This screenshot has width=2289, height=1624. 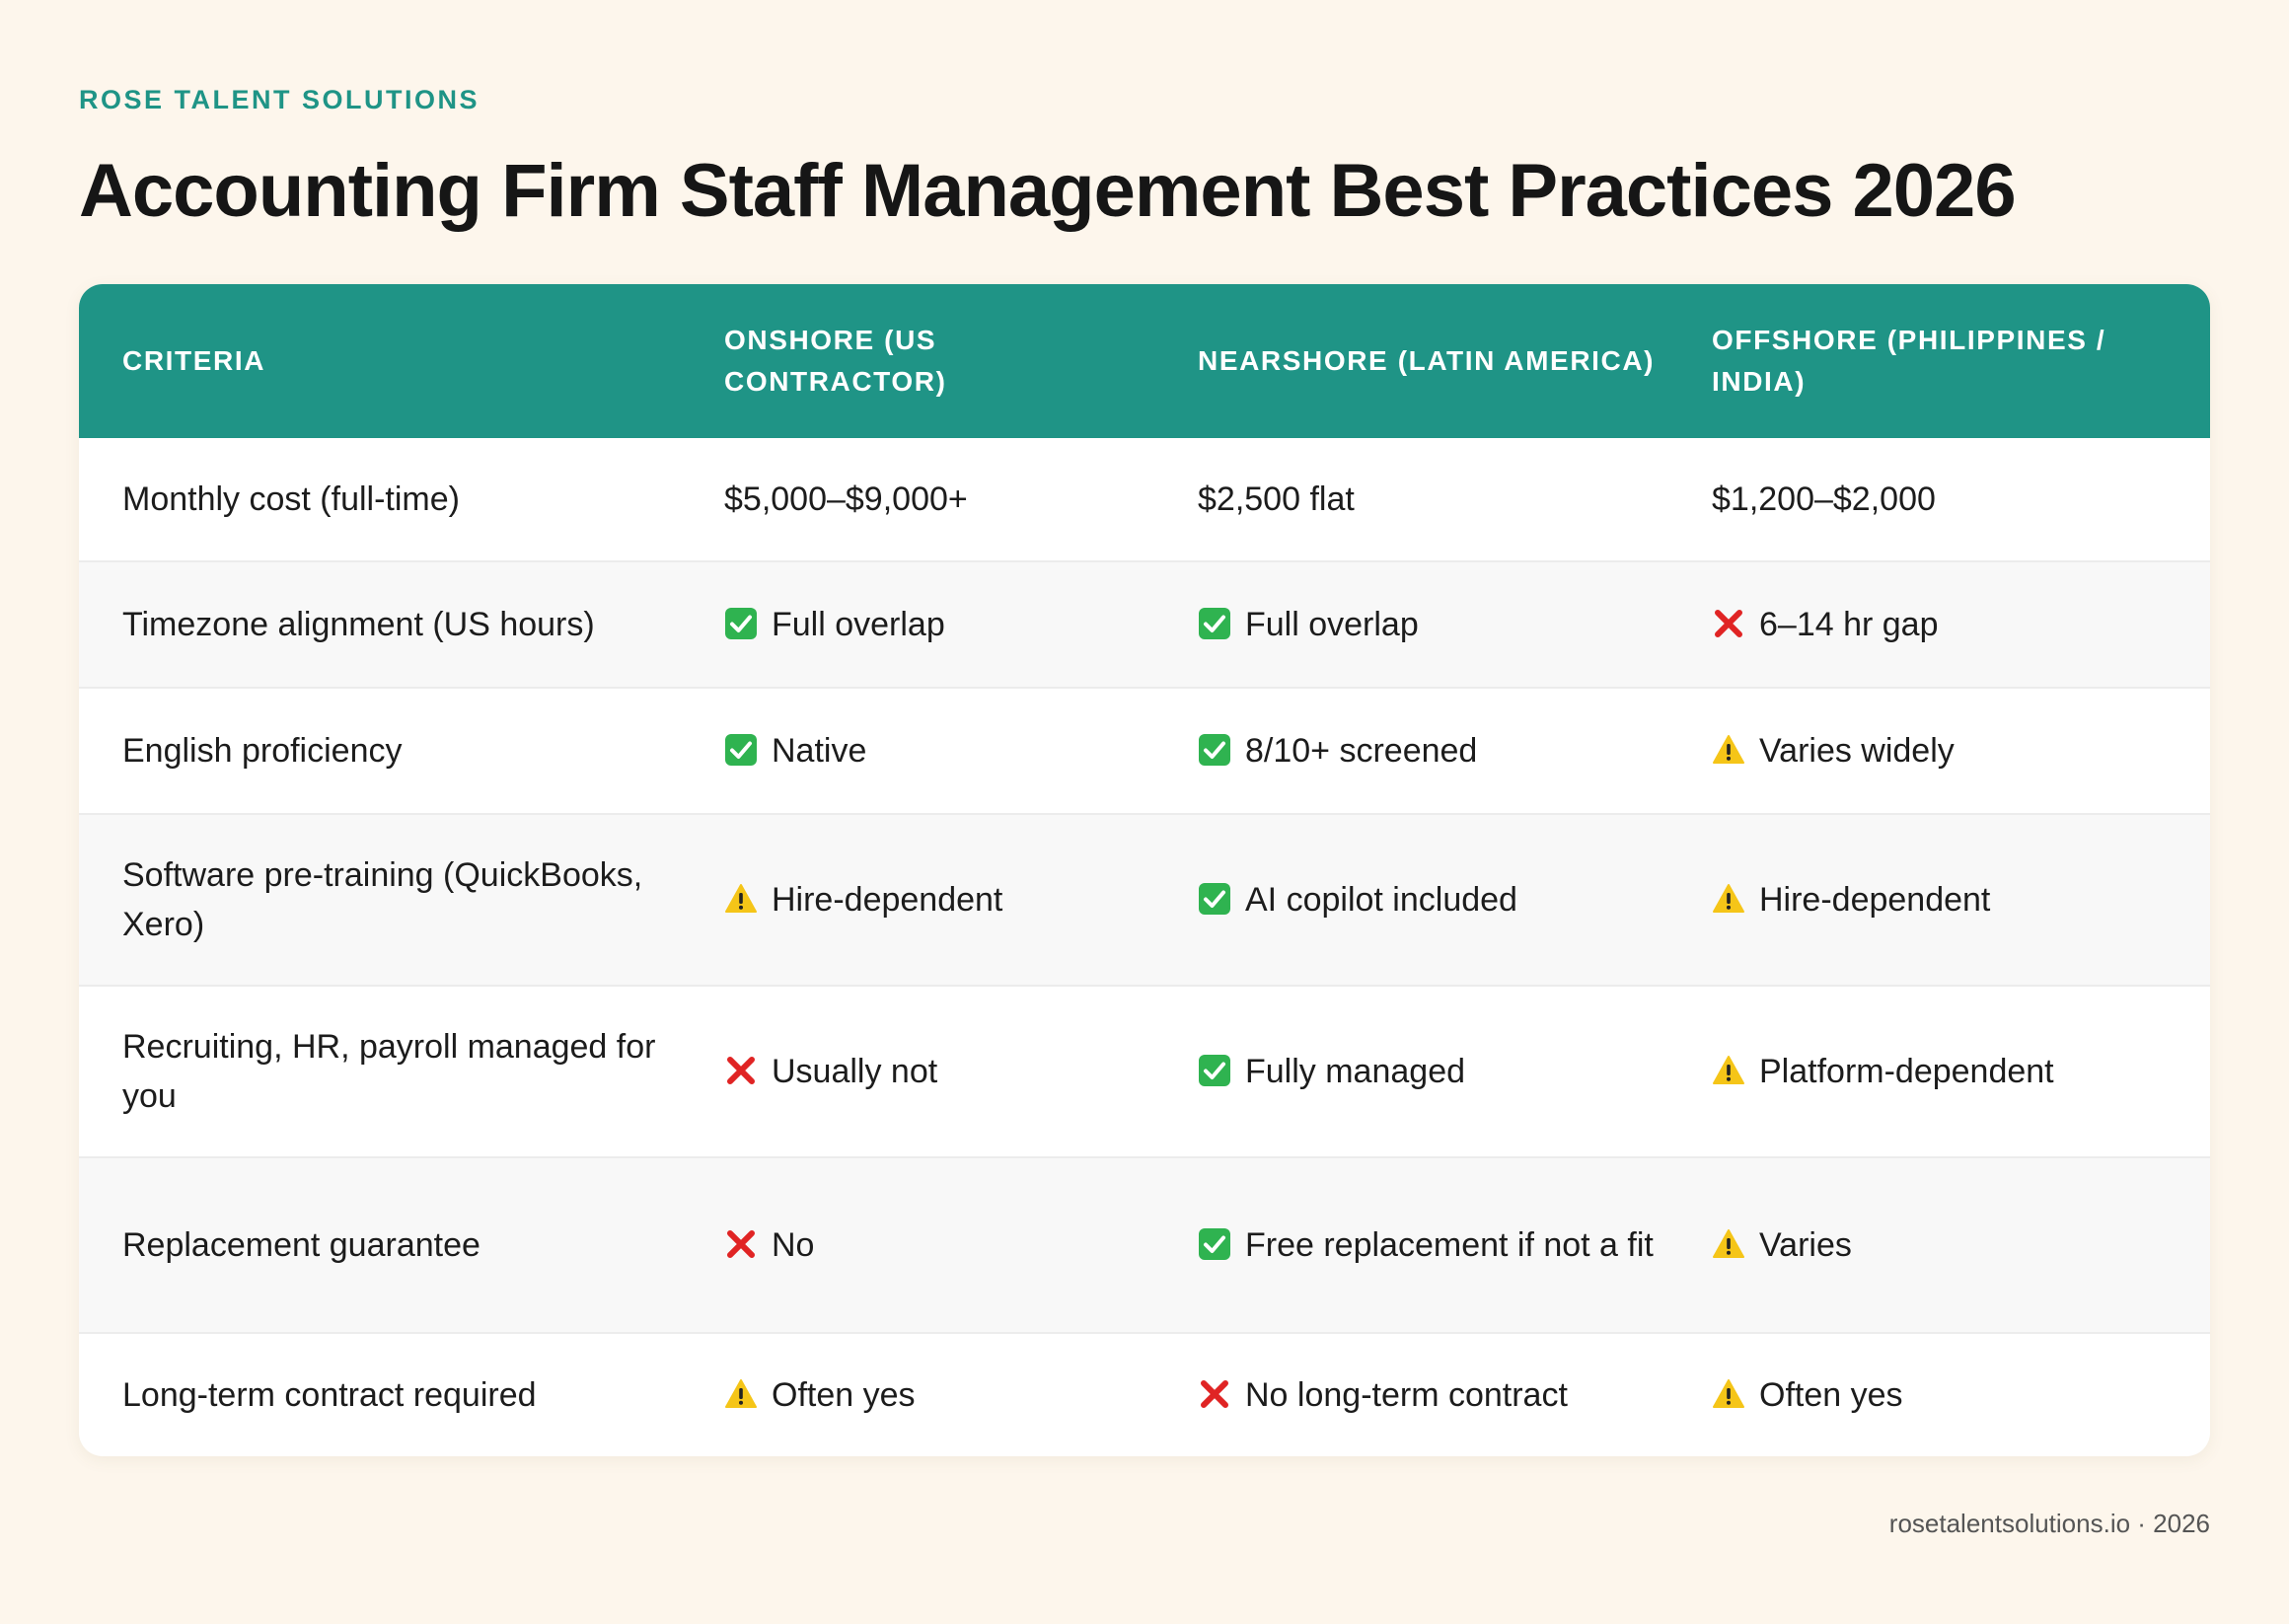 I want to click on criteria-cell: Long-term contract required, so click(x=402, y=1395).